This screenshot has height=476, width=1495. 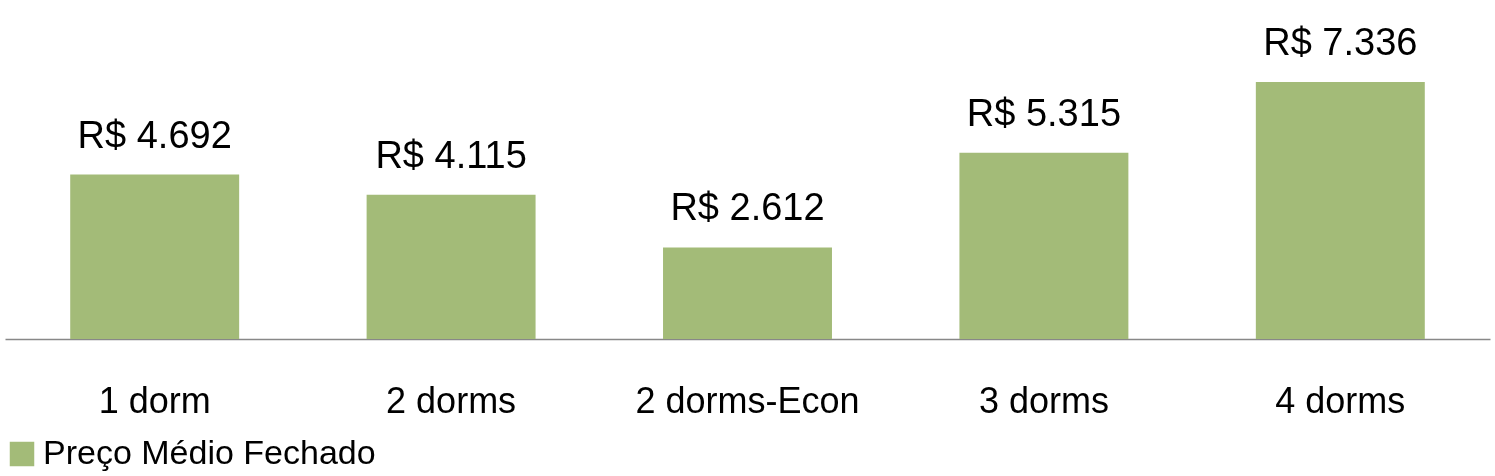 What do you see at coordinates (154, 134) in the screenshot?
I see `data-label: R$ 4.692` at bounding box center [154, 134].